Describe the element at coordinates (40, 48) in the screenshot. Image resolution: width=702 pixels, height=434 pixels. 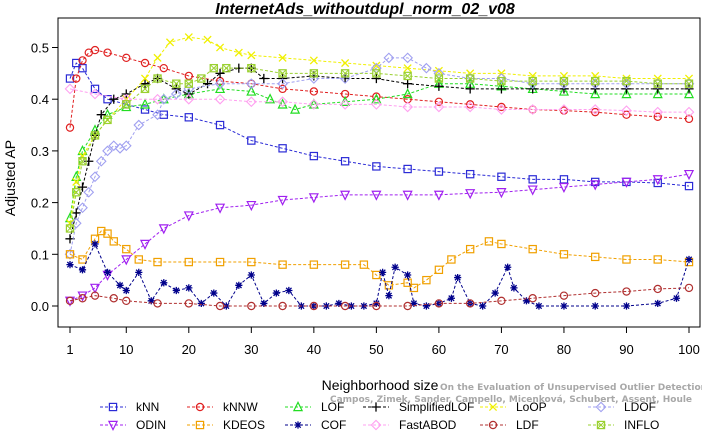
I see `y-tick-label: 0.5` at that location.